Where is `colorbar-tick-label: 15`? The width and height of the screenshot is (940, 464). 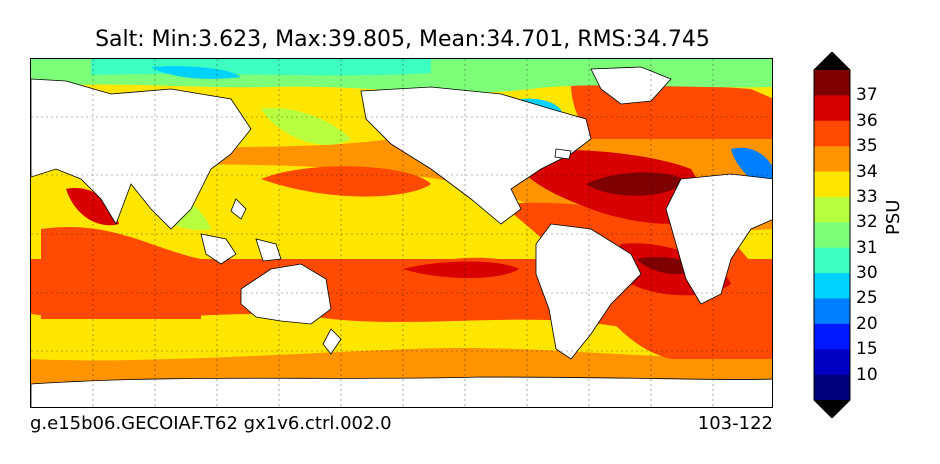
colorbar-tick-label: 15 is located at coordinates (867, 349).